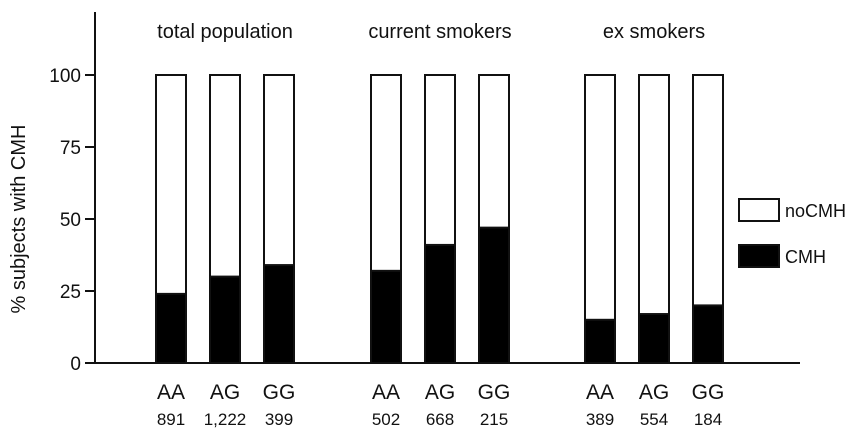 The image size is (852, 431). What do you see at coordinates (386, 419) in the screenshot?
I see `x-count-label: 502` at bounding box center [386, 419].